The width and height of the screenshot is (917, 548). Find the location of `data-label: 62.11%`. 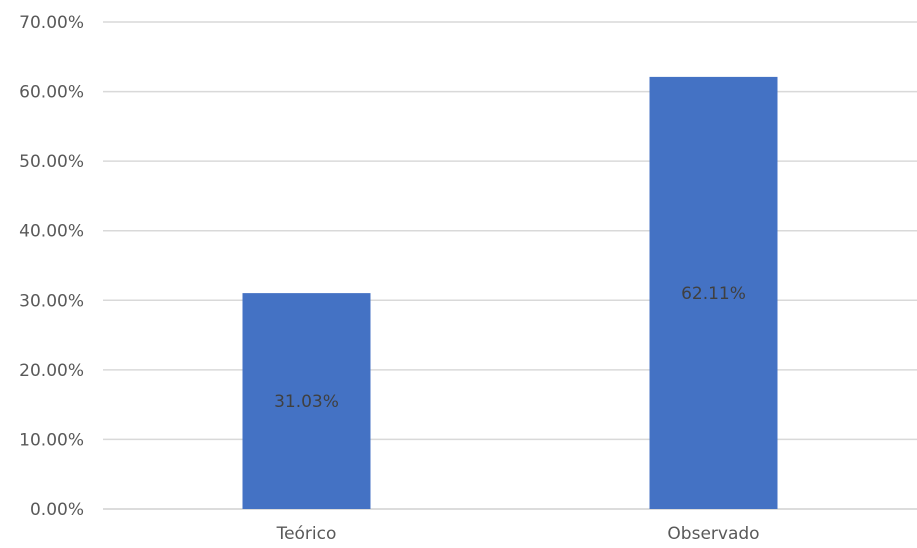

data-label: 62.11% is located at coordinates (713, 294).